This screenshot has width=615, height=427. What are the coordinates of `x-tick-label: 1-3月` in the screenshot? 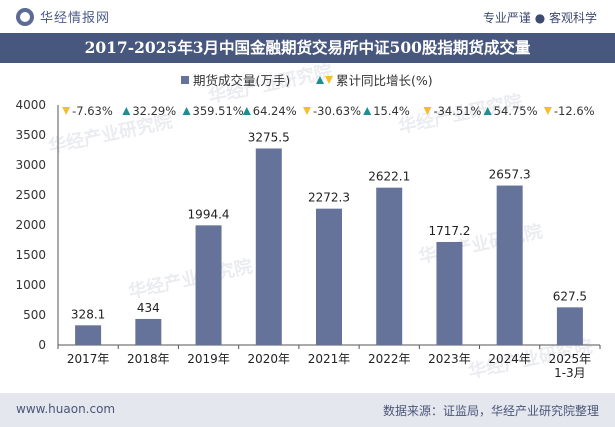 It's located at (570, 373).